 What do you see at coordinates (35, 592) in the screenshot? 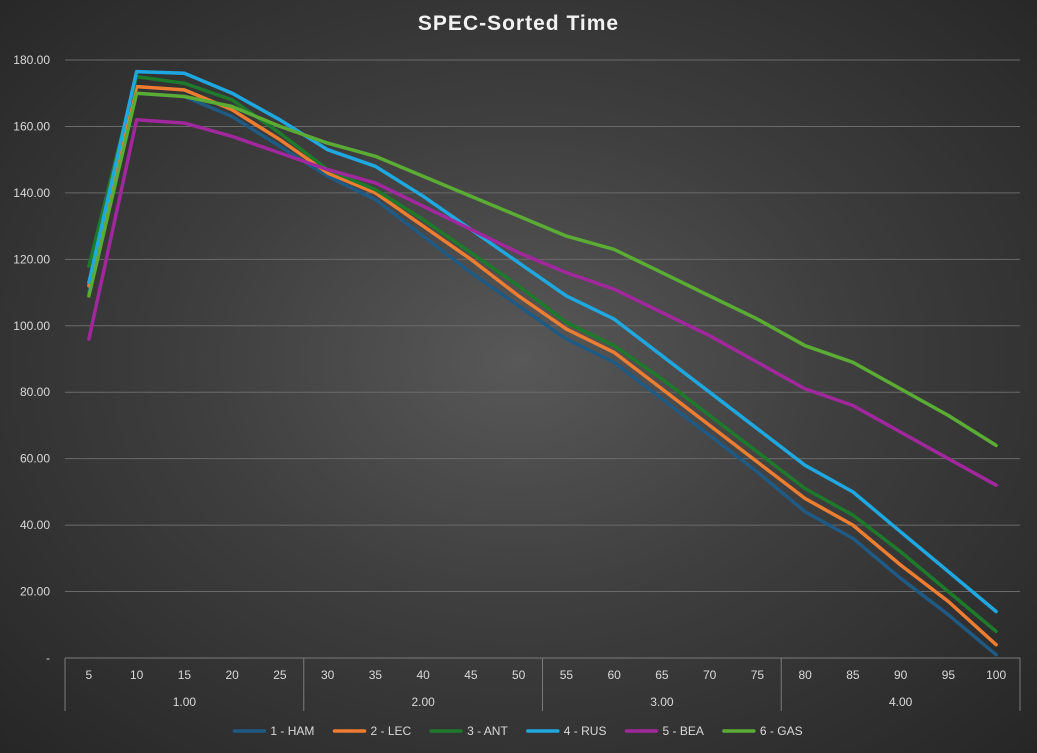
I see `y-tick-label: 20.00` at bounding box center [35, 592].